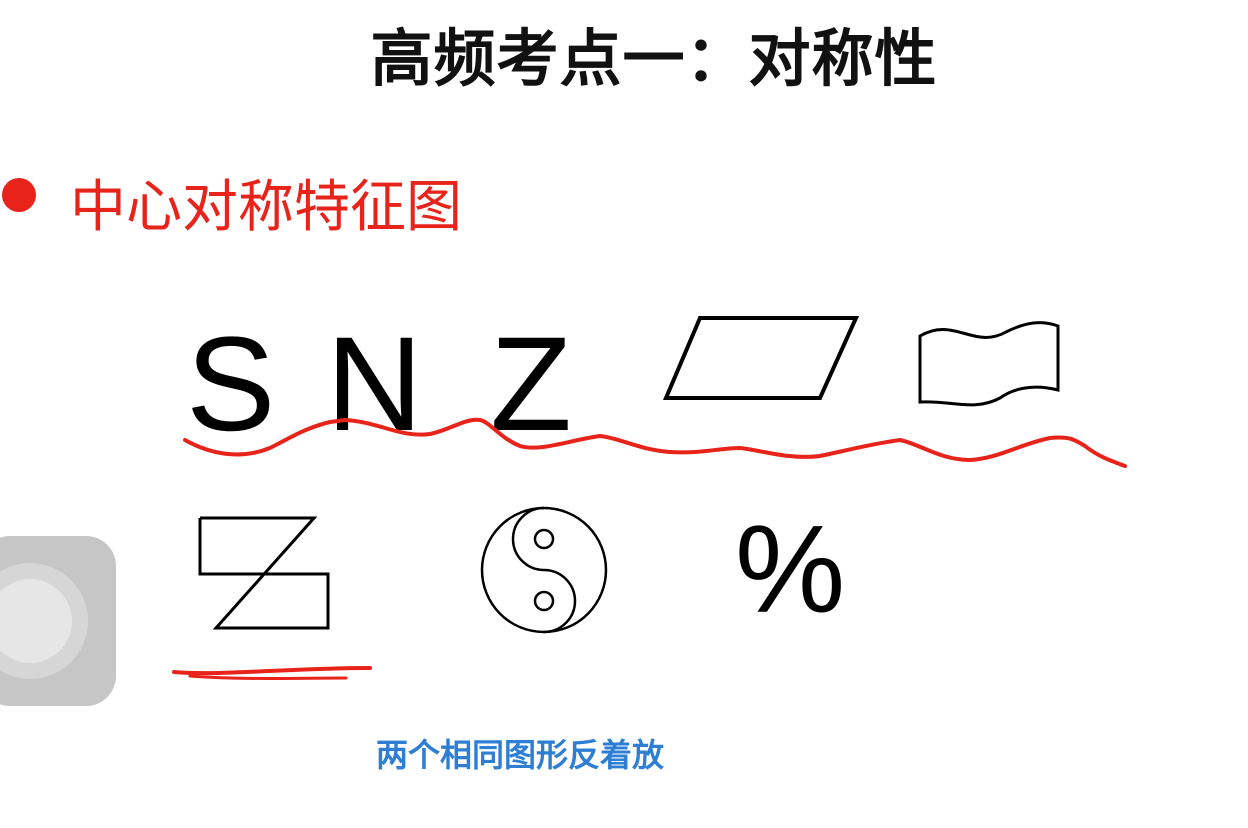  What do you see at coordinates (264, 573) in the screenshot?
I see `z-shape-figure` at bounding box center [264, 573].